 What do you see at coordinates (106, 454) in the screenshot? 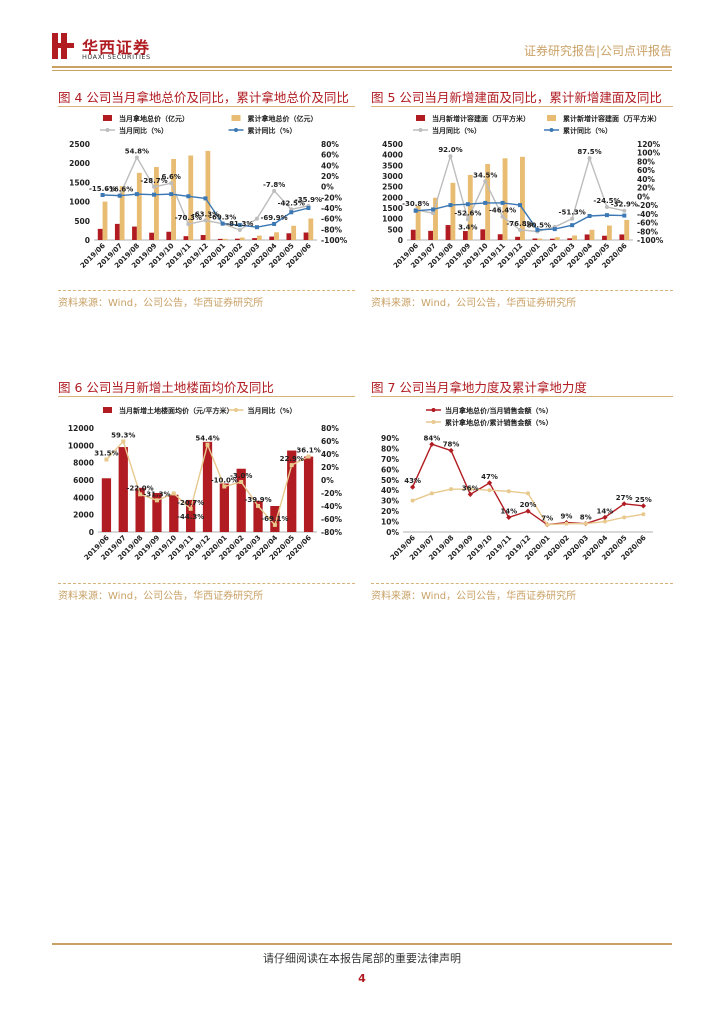
I see `data-label: 31.5%` at bounding box center [106, 454].